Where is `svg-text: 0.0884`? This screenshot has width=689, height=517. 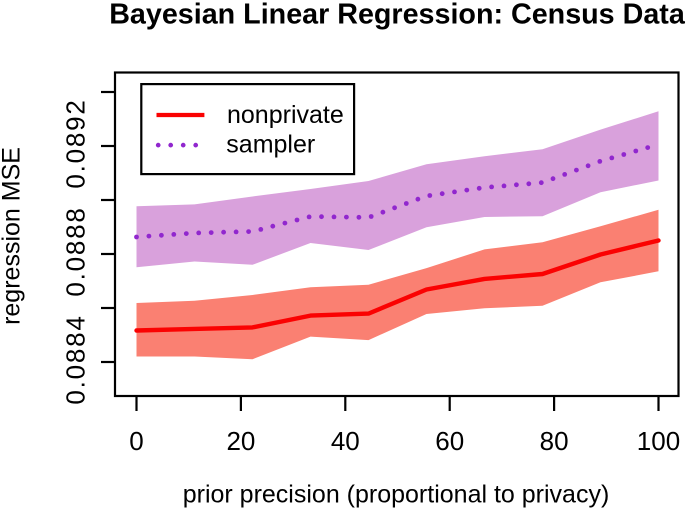 svg-text: 0.0884 is located at coordinates (76, 359).